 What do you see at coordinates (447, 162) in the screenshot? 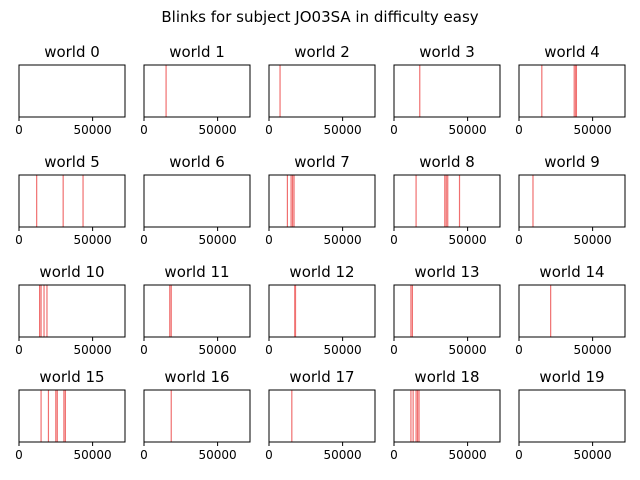
I see `panel-title: world 8` at bounding box center [447, 162].